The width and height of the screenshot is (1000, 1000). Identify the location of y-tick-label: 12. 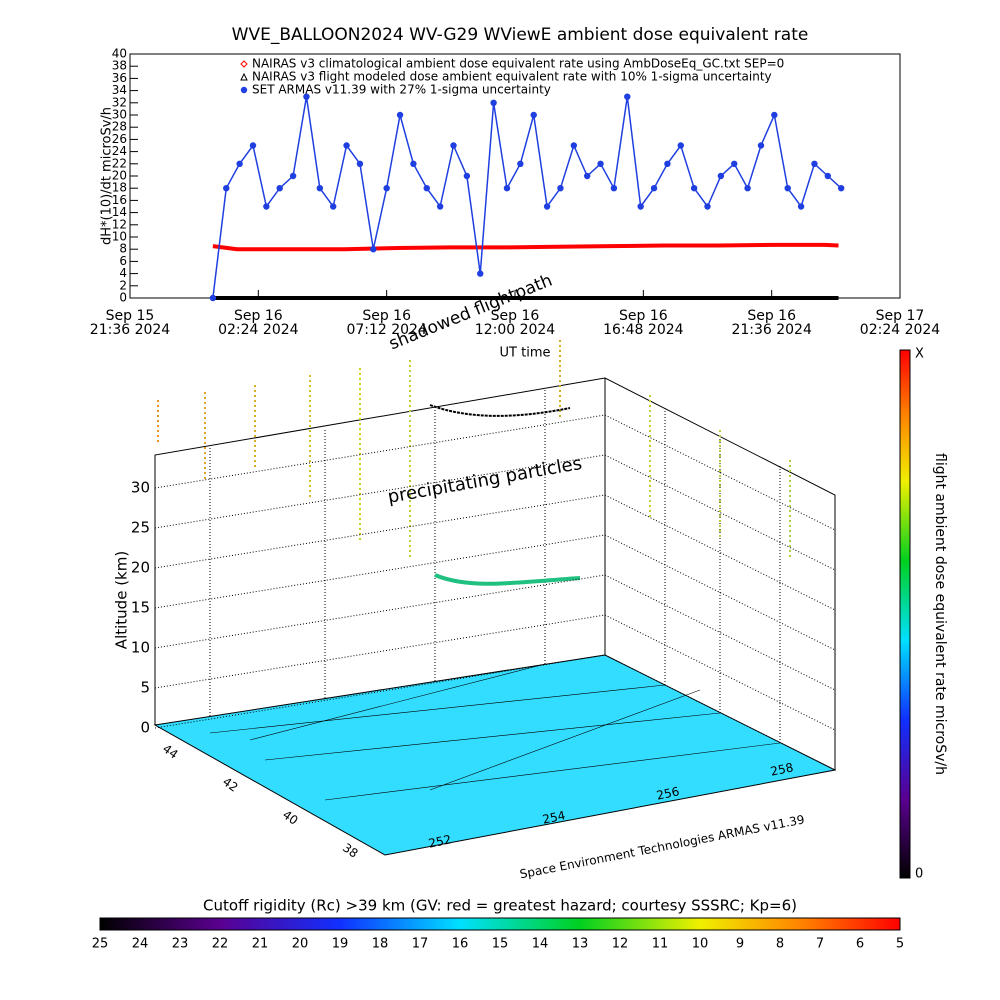
(119, 224).